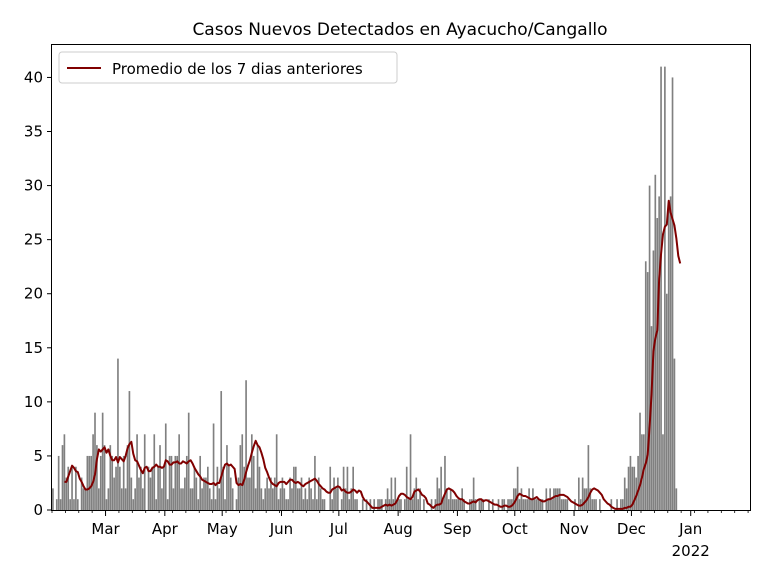 The image size is (768, 576). Describe the element at coordinates (33, 186) in the screenshot. I see `y-tick-label: 30` at that location.